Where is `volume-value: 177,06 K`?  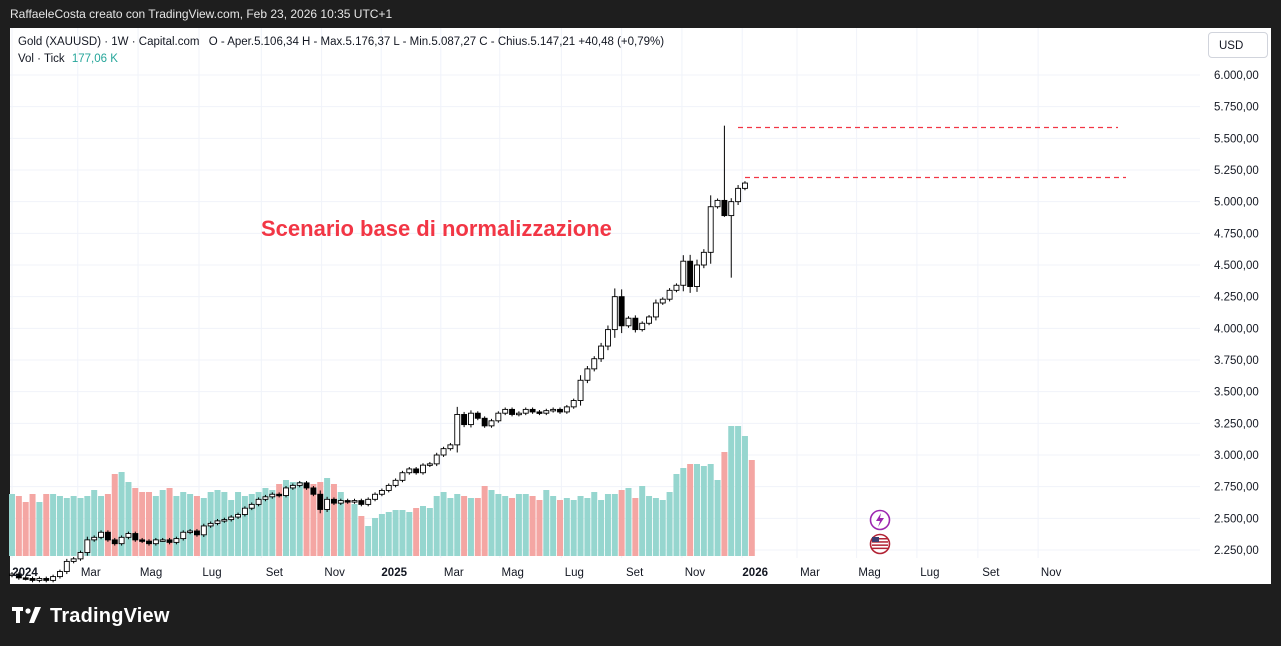 volume-value: 177,06 K is located at coordinates (94, 59).